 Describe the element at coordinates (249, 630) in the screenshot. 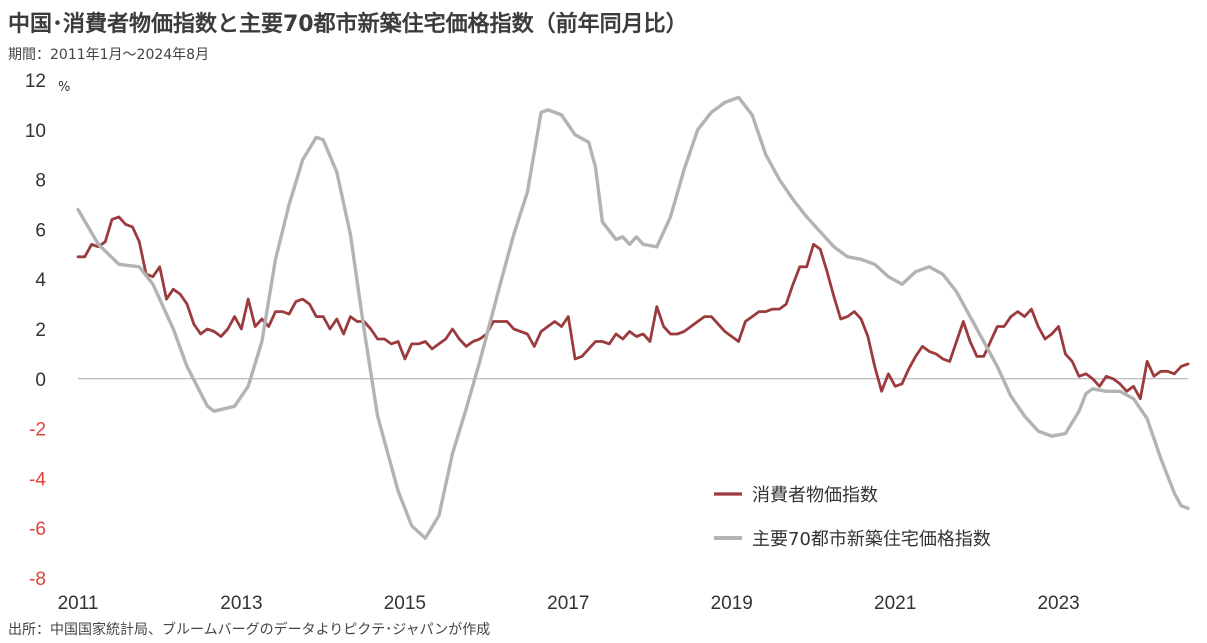

I see `source-note: 出所：中国国家統計局、ブルームバーグのデータよりピクテ･ジャパンが作成` at that location.